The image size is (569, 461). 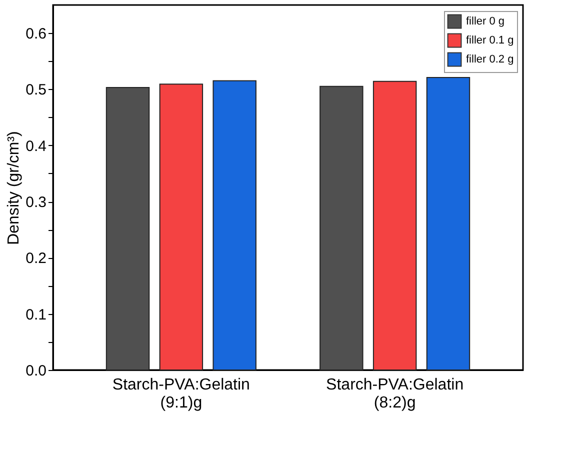 I want to click on y-tick-label: 0.4, so click(x=36, y=146).